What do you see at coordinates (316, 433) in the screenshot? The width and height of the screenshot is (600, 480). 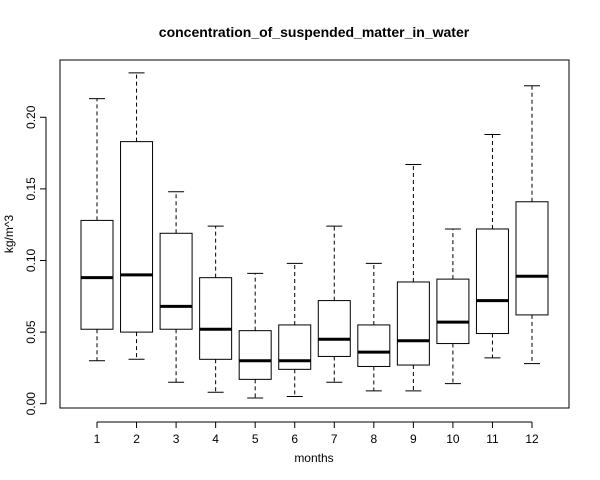 I see `x-axis: 1 2 3 4 5 6 7 8 9 10 11 12` at bounding box center [316, 433].